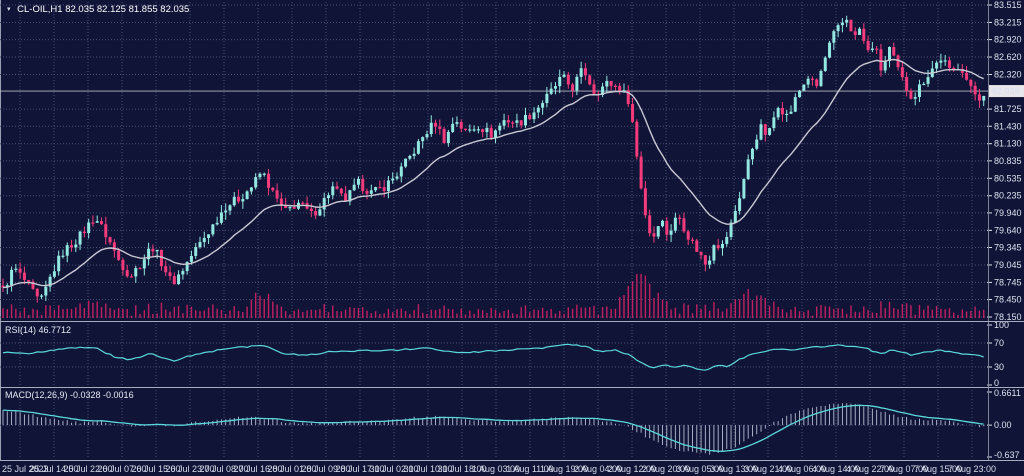 Image resolution: width=1024 pixels, height=476 pixels. Describe the element at coordinates (666, 469) in the screenshot. I see `time-label: 2 Aug 20:00` at that location.